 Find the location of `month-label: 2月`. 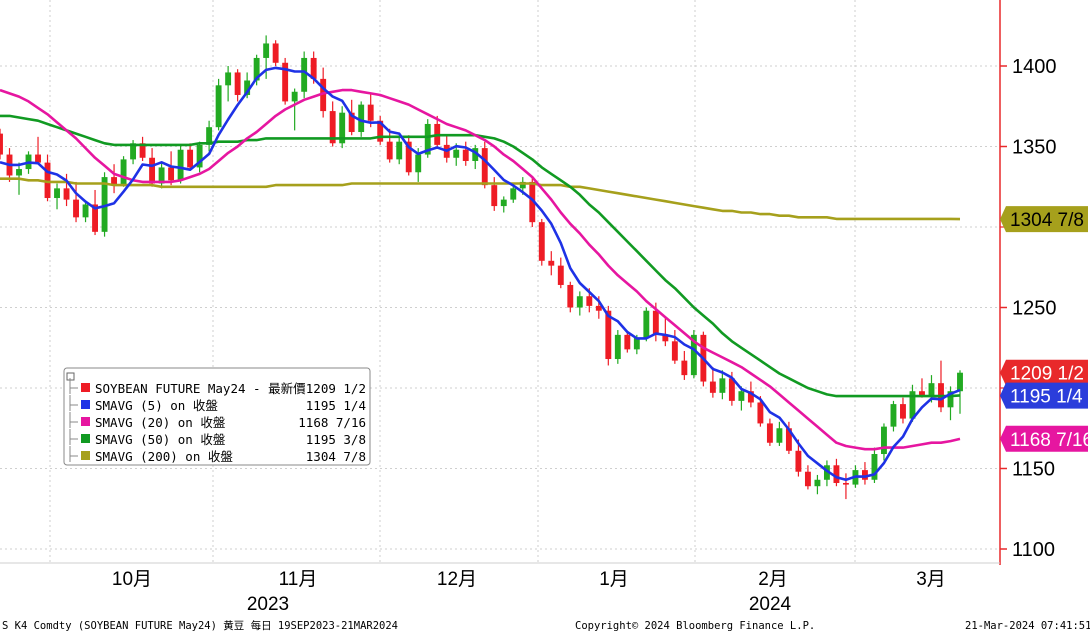

month-label: 2月 is located at coordinates (773, 579).